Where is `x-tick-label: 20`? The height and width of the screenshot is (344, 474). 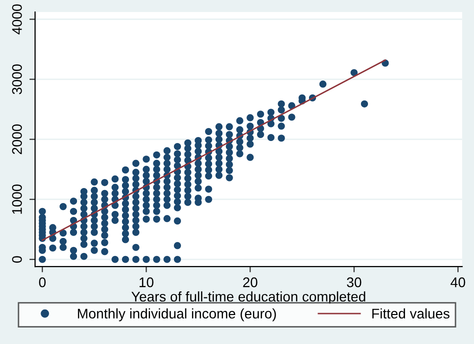
x-tick-label: 20 is located at coordinates (250, 282).